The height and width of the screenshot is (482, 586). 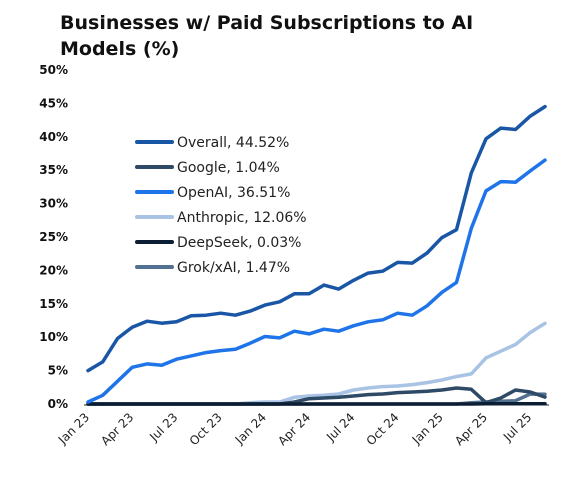 What do you see at coordinates (53, 204) in the screenshot?
I see `y-tick-label: 30%` at bounding box center [53, 204].